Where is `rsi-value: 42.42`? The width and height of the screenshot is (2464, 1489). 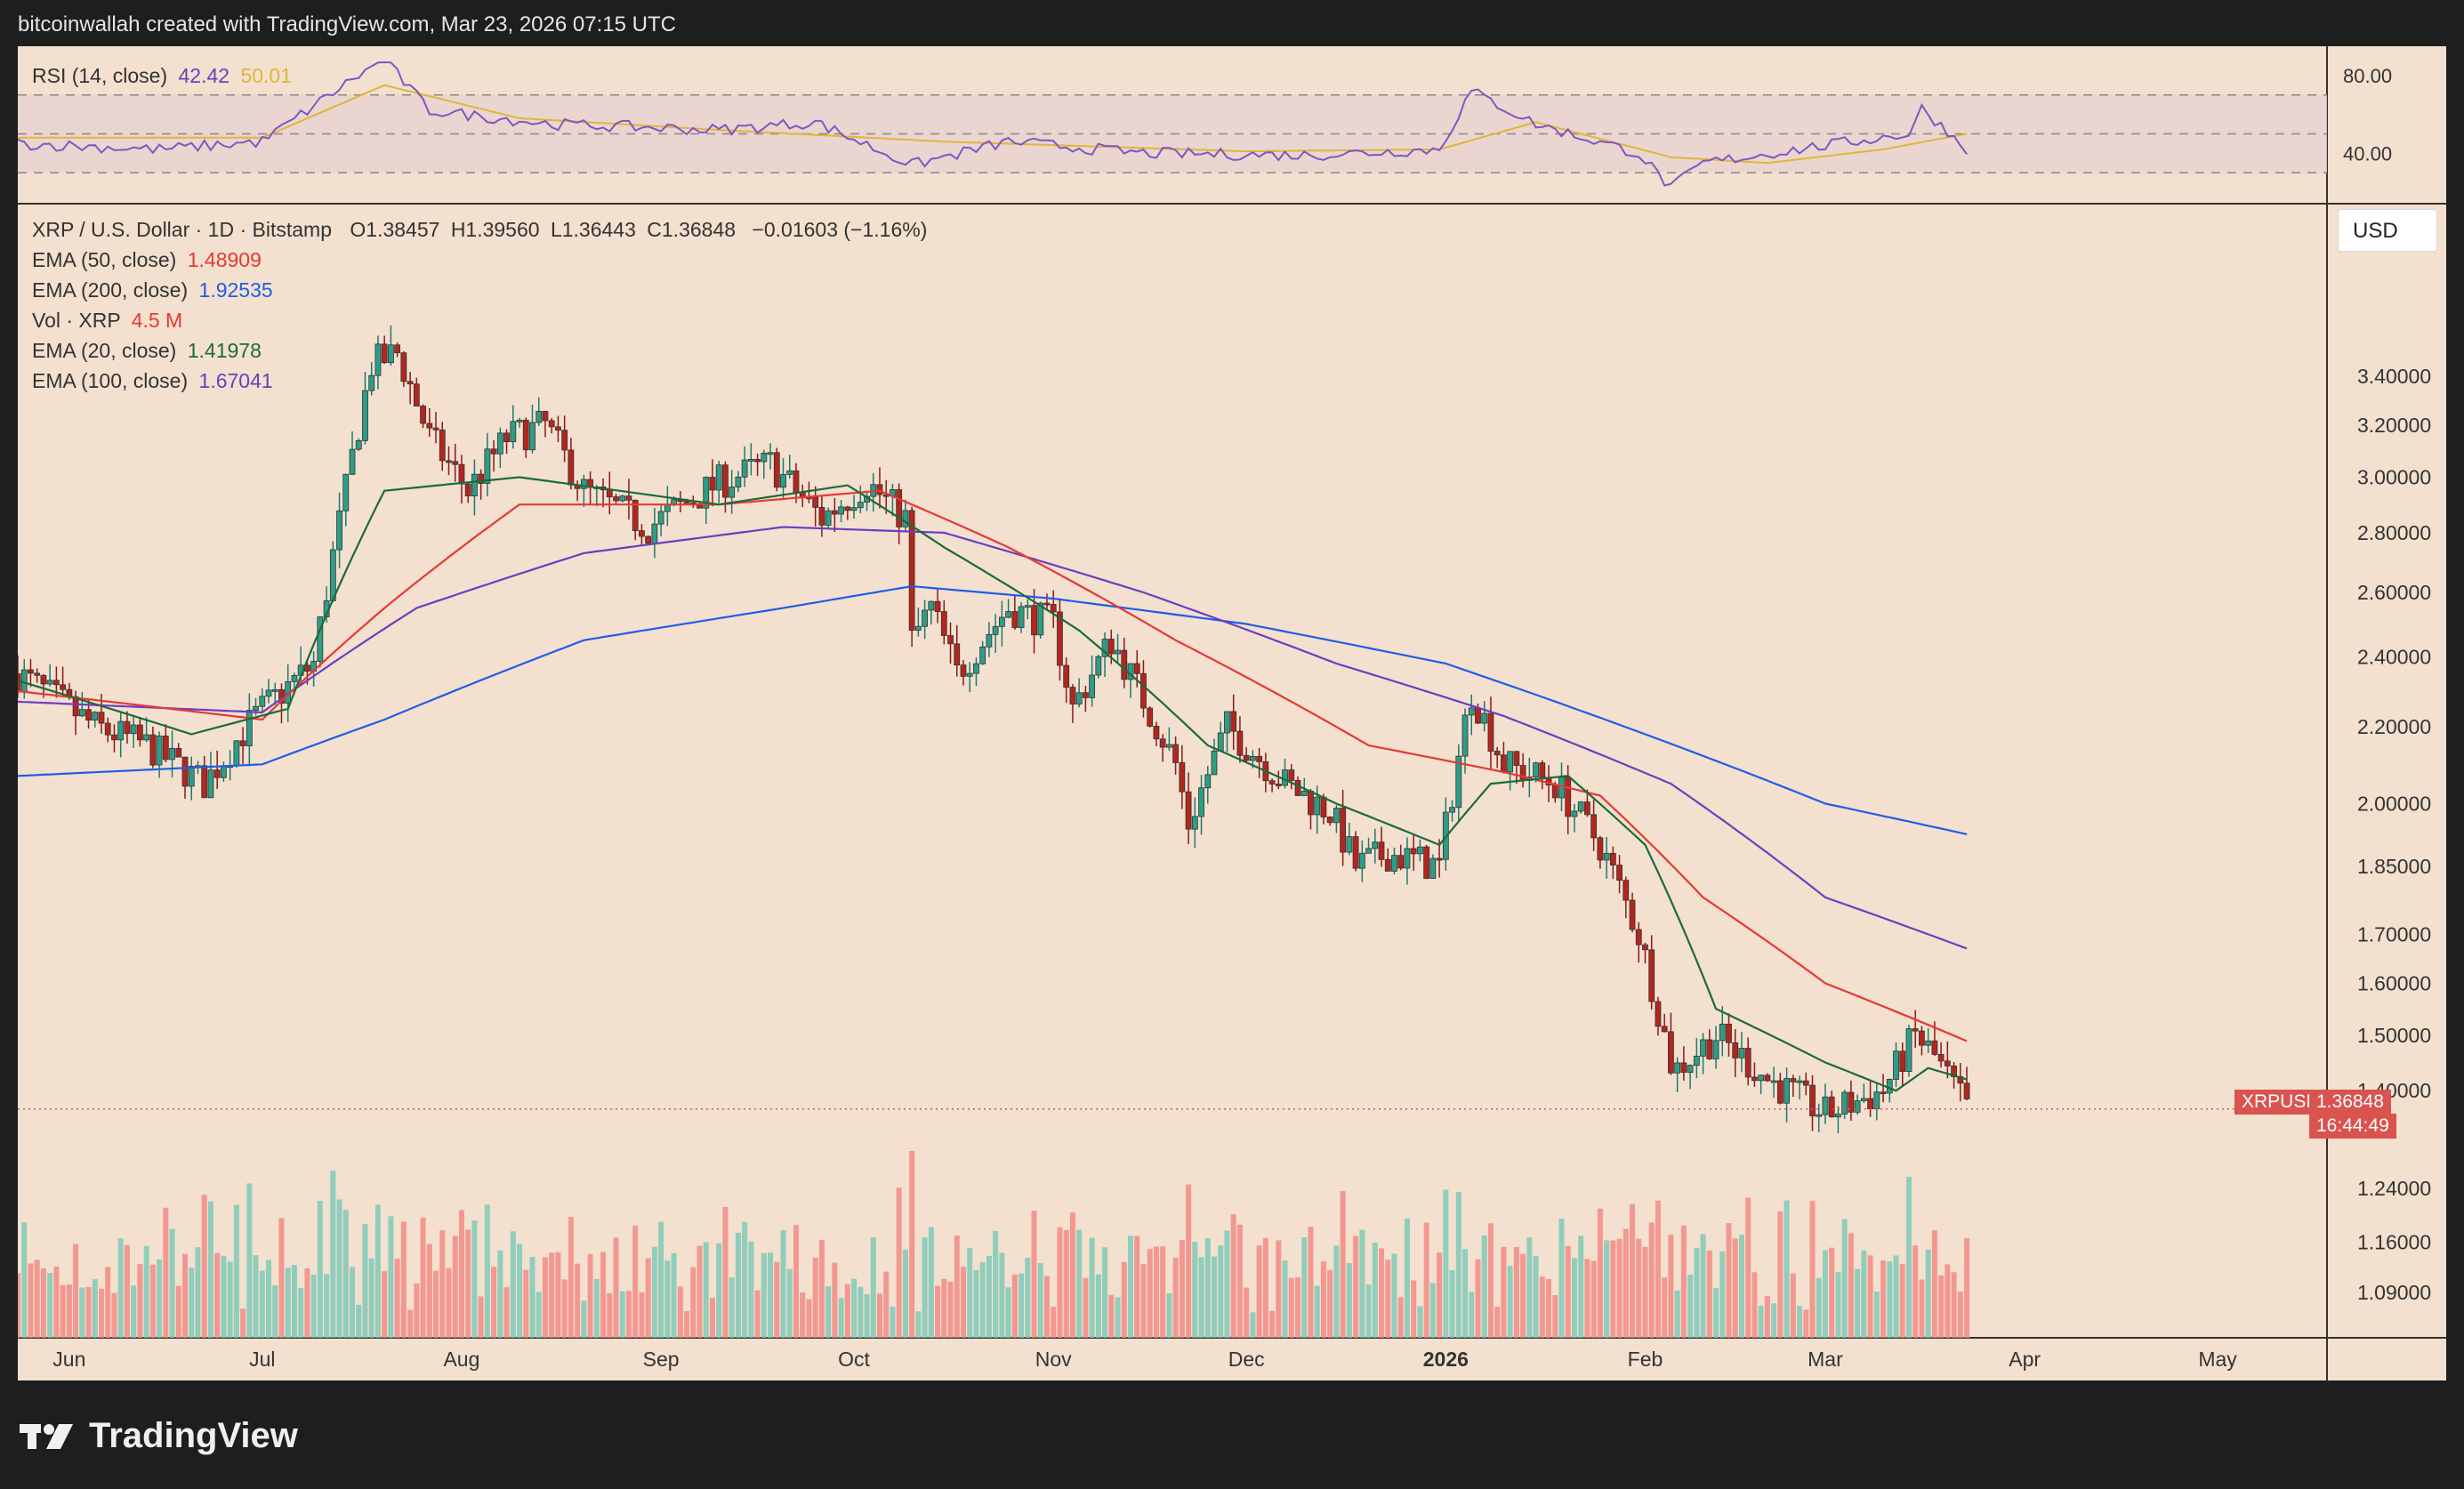 rsi-value: 42.42 is located at coordinates (204, 75).